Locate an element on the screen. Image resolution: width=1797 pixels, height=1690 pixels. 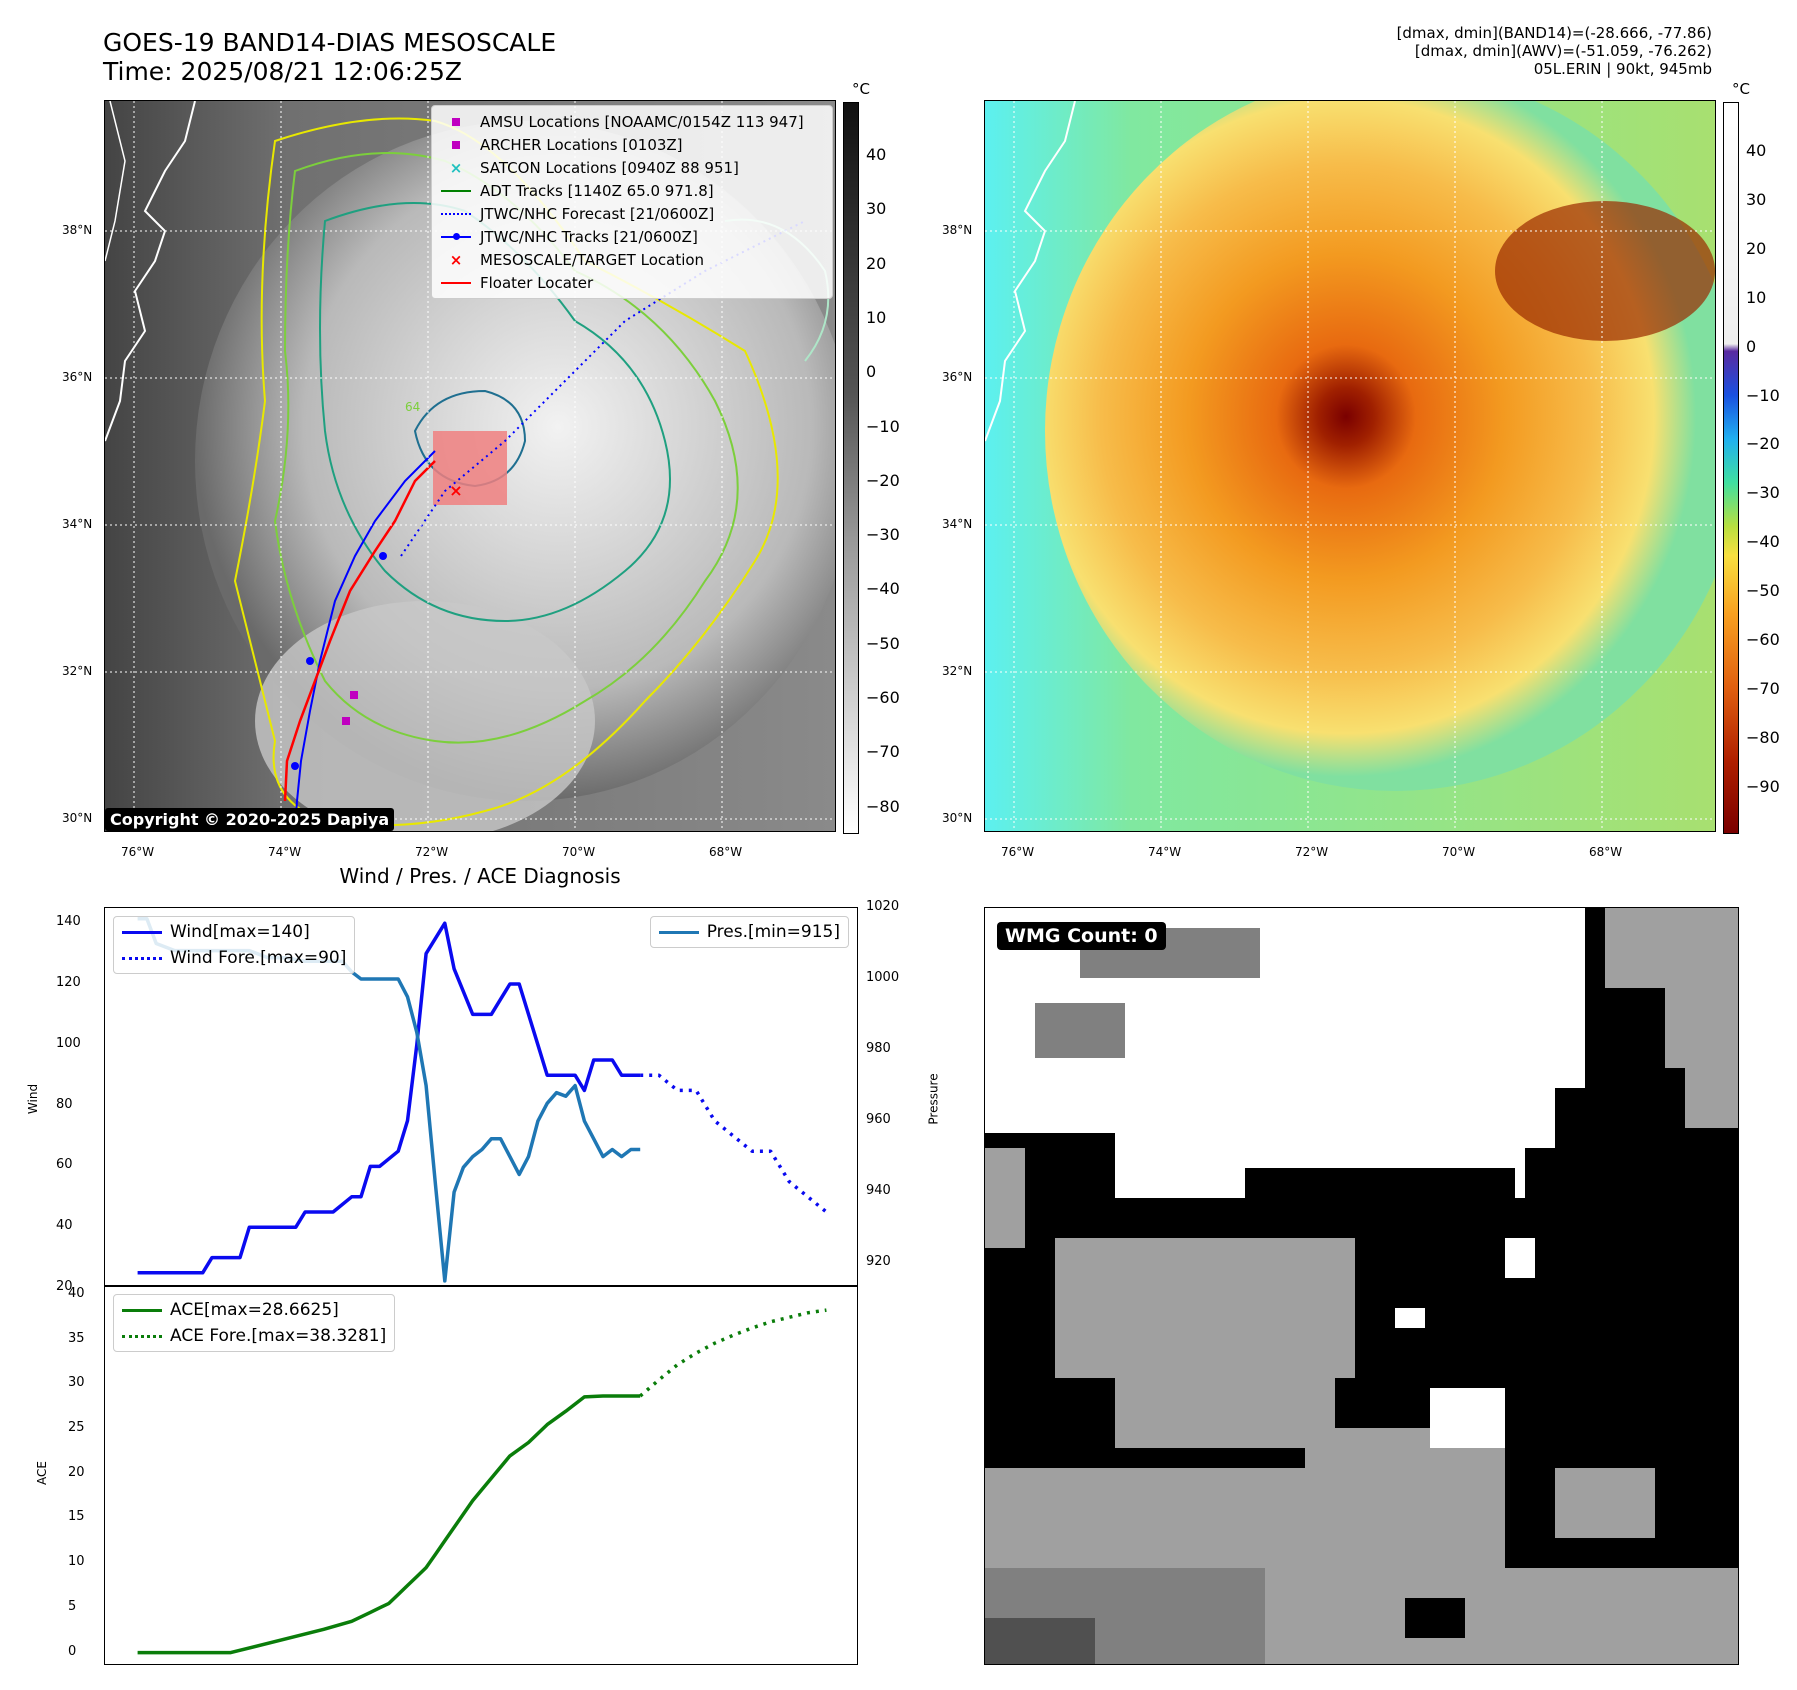
wind-tick-label: 100 is located at coordinates (68, 1043).